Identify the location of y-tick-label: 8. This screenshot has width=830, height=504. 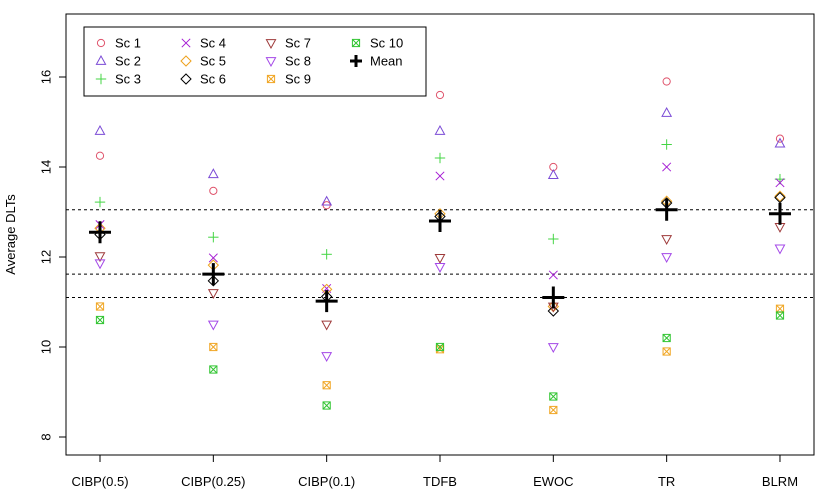
(46, 436).